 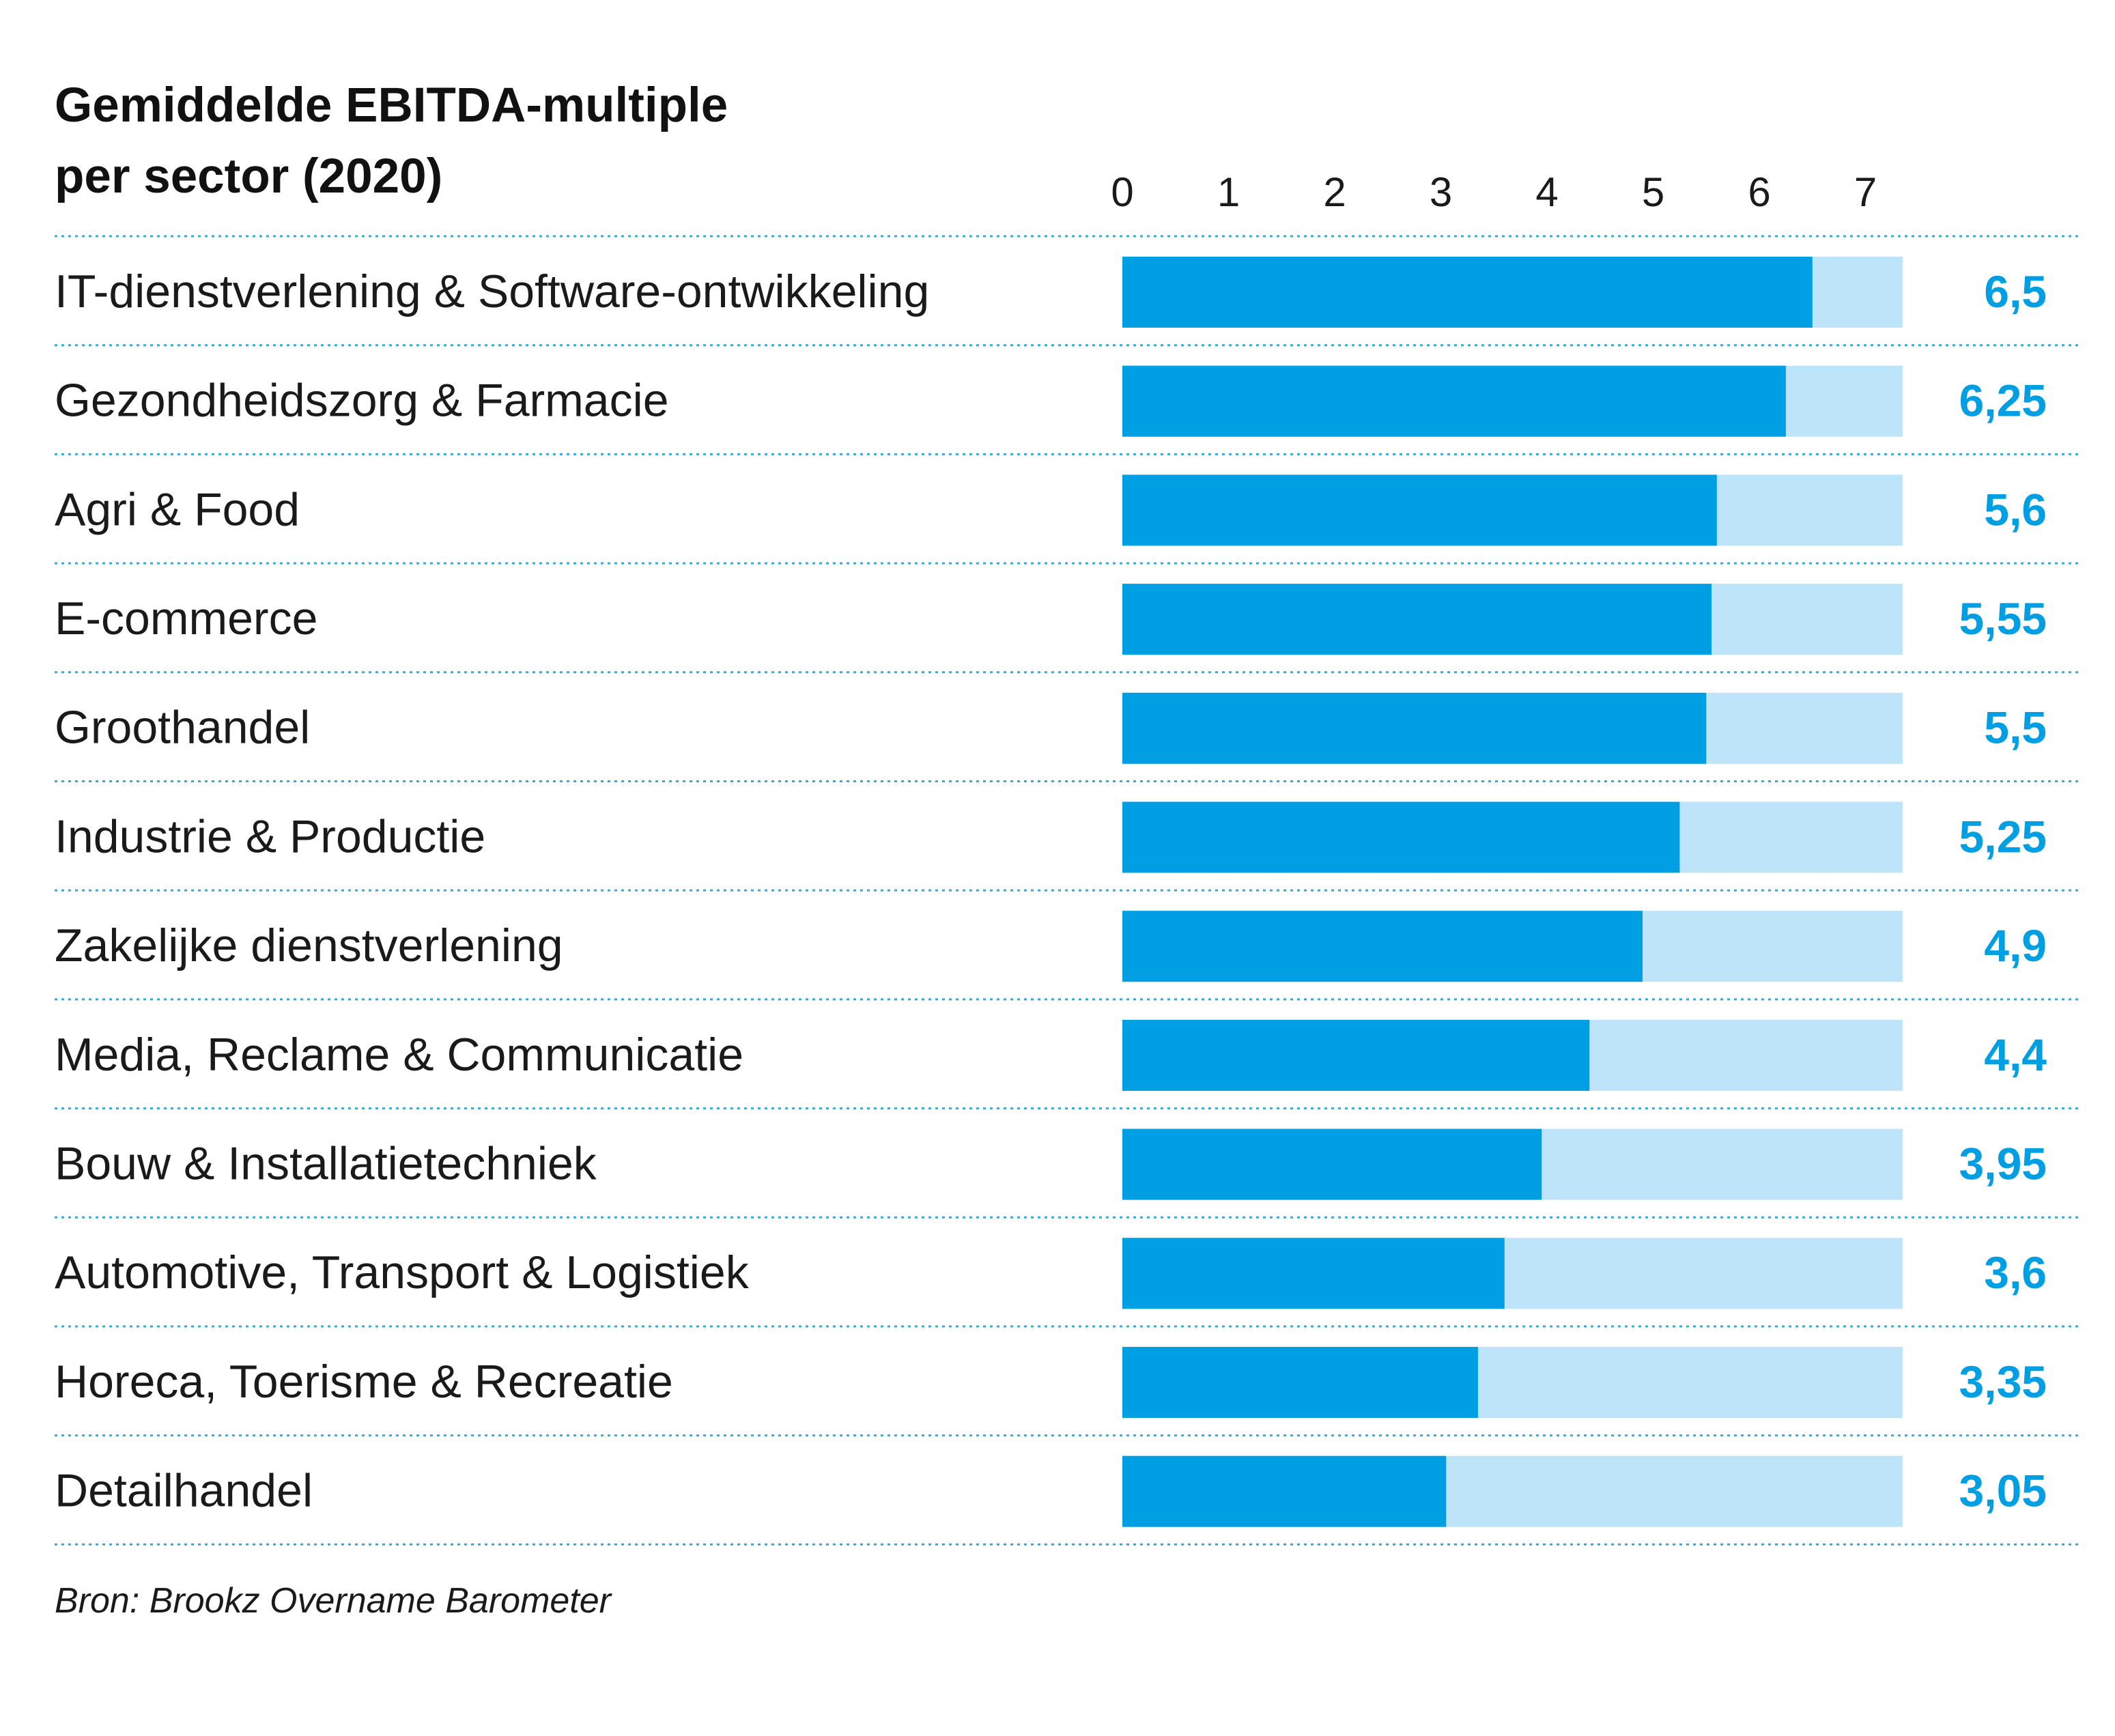 I want to click on value-label: 3,6, so click(x=2015, y=1272).